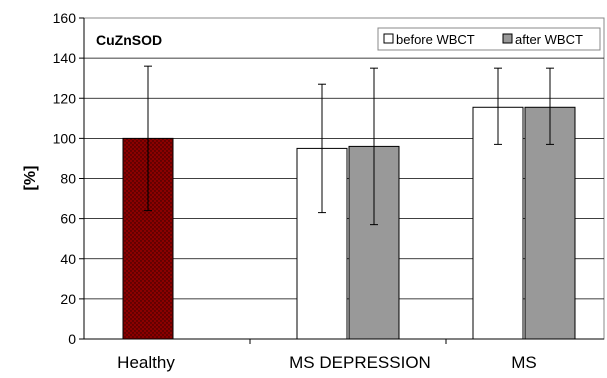 The image size is (607, 378). Describe the element at coordinates (65, 18) in the screenshot. I see `y-tick-label: 160` at that location.